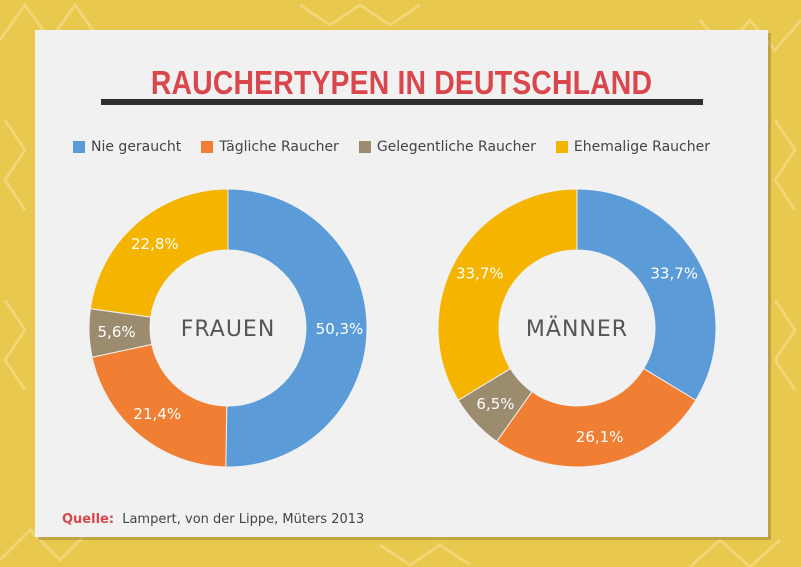  I want to click on source-text: Lampert, von der Lippe, Müters 2013, so click(243, 519).